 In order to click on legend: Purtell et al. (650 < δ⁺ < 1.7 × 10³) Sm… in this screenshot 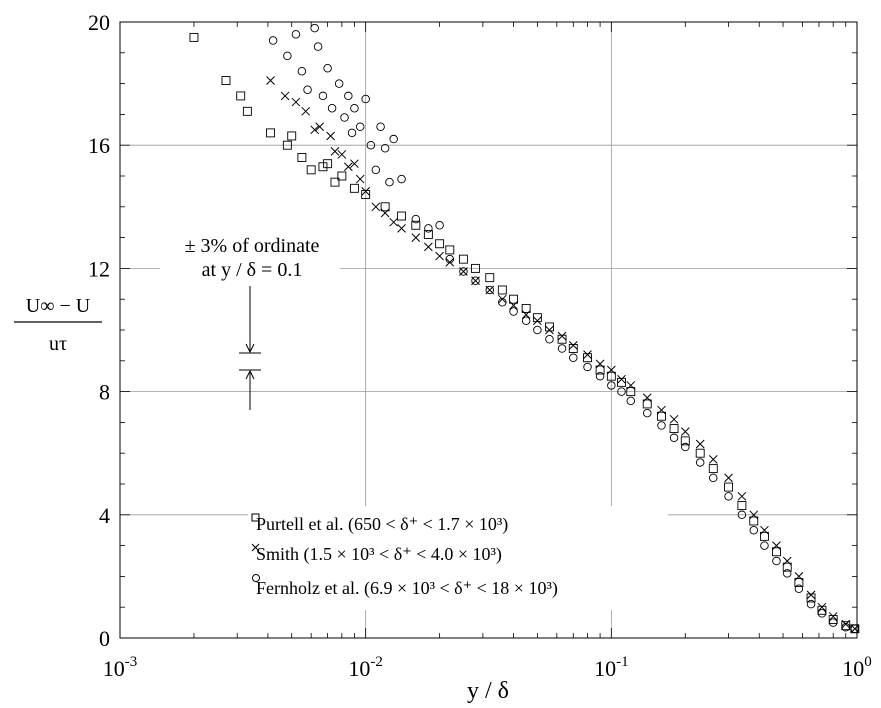, I will do `click(458, 558)`.